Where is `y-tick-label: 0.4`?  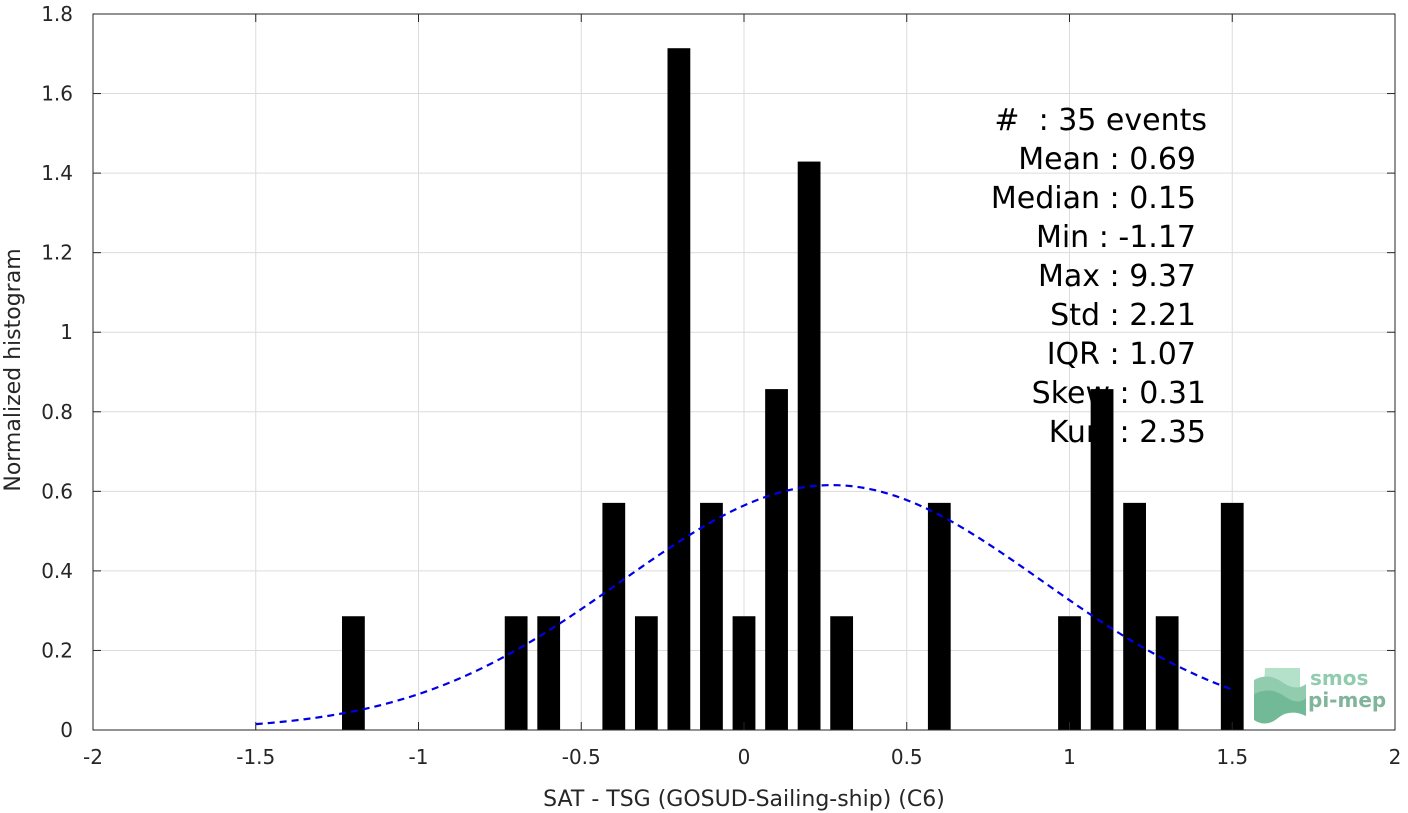
y-tick-label: 0.4 is located at coordinates (57, 571).